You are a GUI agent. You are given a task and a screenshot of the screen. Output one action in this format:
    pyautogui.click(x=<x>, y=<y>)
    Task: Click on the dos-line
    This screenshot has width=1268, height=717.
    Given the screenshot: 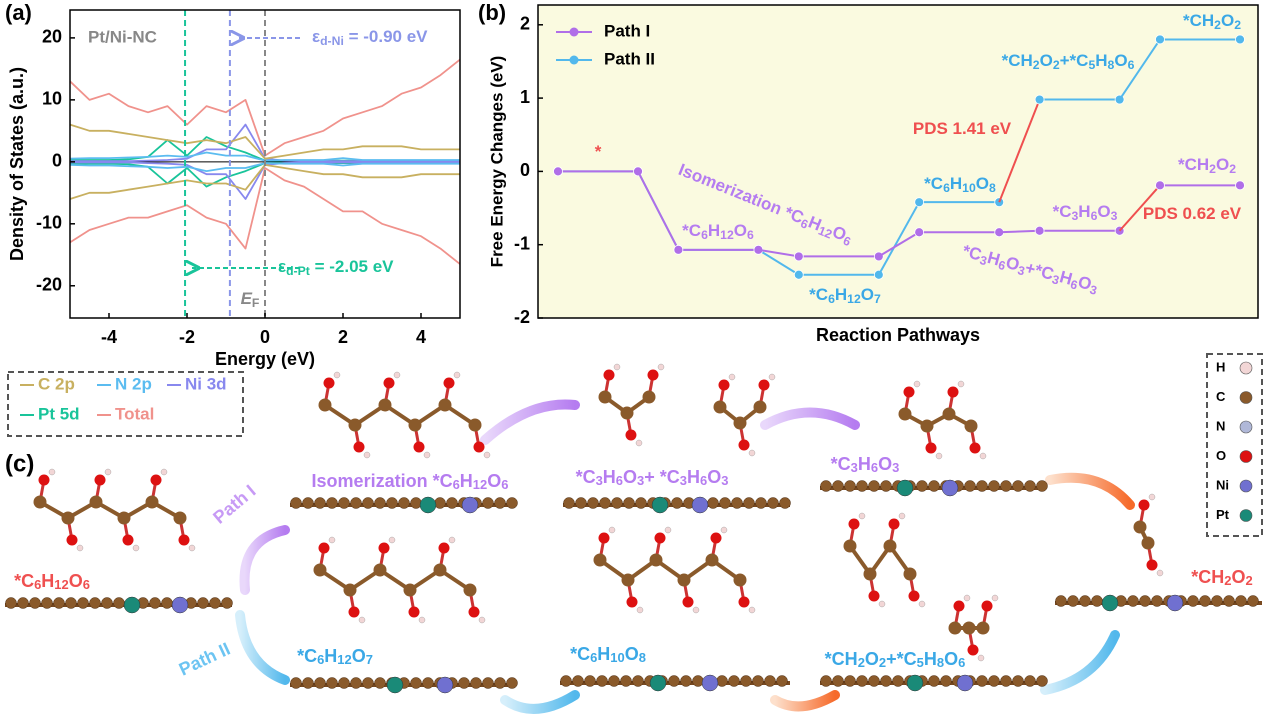 What is the action you would take?
    pyautogui.click(x=264, y=141)
    